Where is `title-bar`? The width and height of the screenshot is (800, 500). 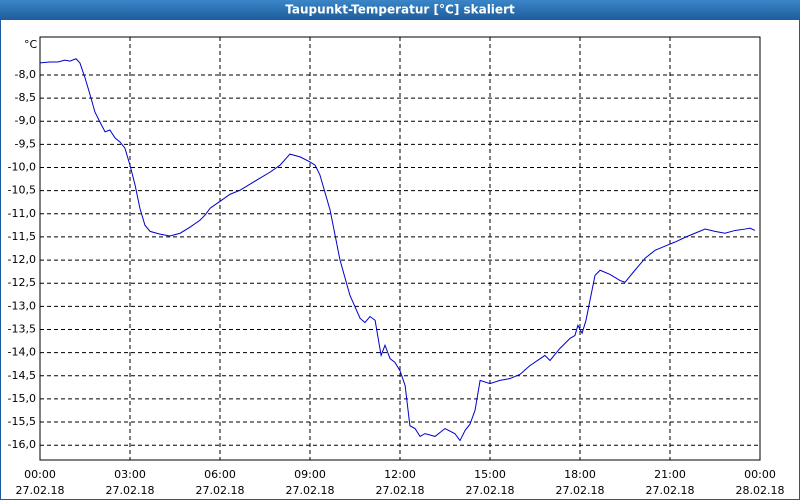 title-bar is located at coordinates (400, 10).